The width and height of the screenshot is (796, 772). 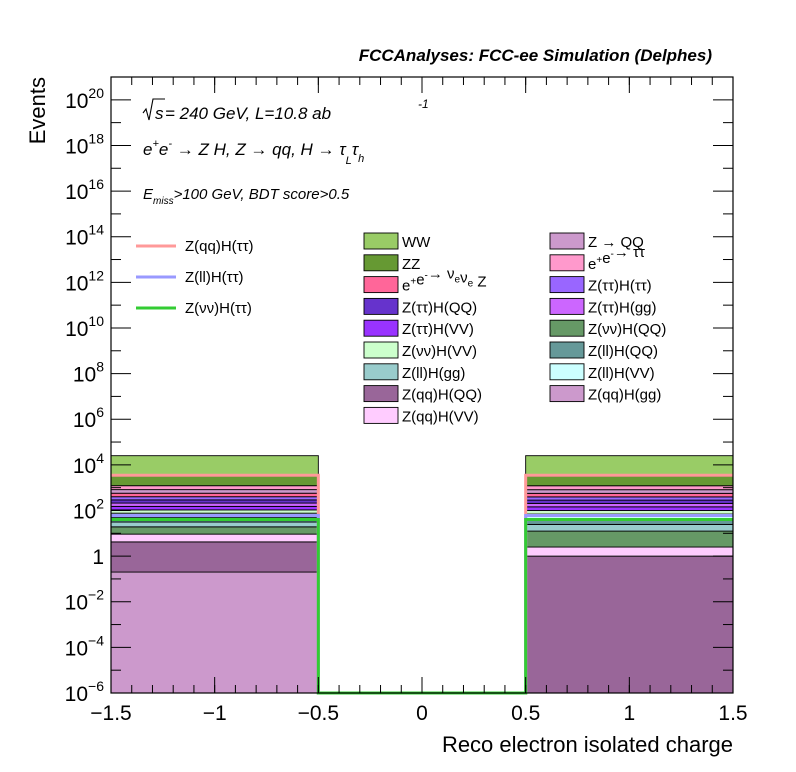 What do you see at coordinates (444, 280) in the screenshot?
I see `legend-label: e+e-→ νeνe Z` at bounding box center [444, 280].